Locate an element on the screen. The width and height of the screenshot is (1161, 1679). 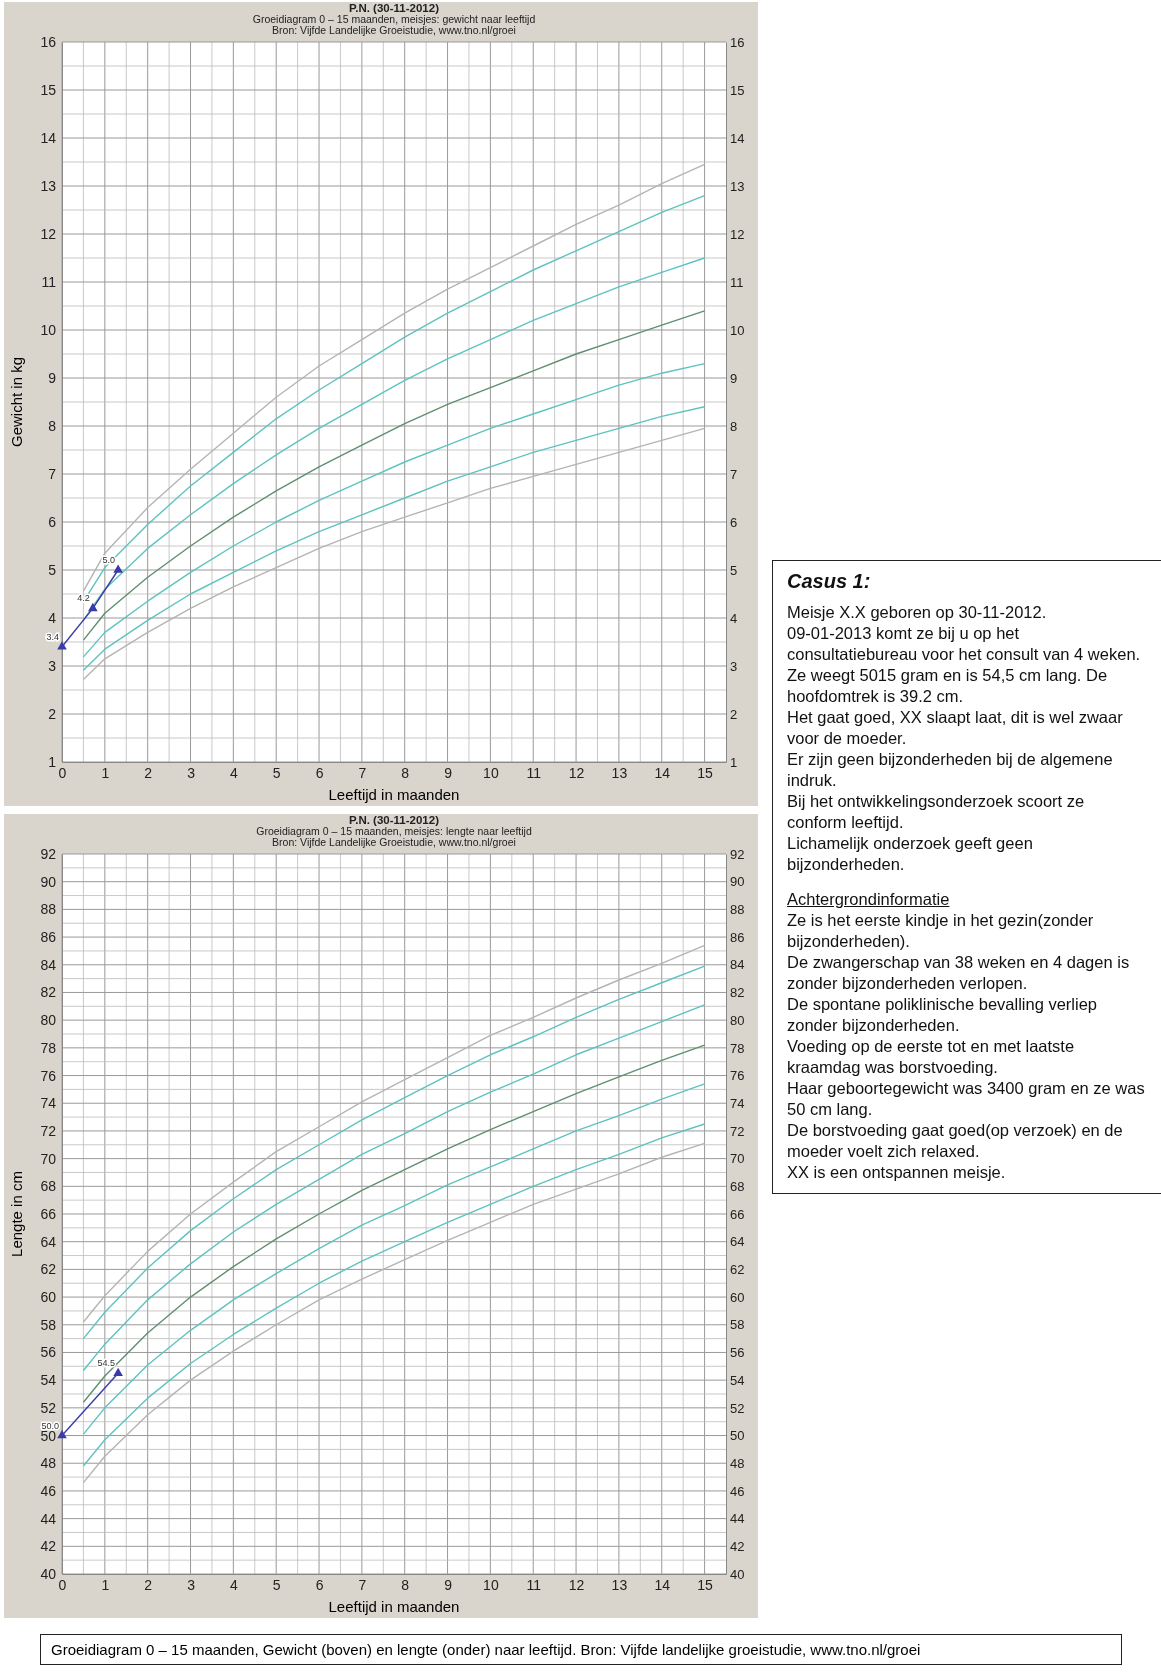
y2-tick-label: 6 is located at coordinates (734, 522).